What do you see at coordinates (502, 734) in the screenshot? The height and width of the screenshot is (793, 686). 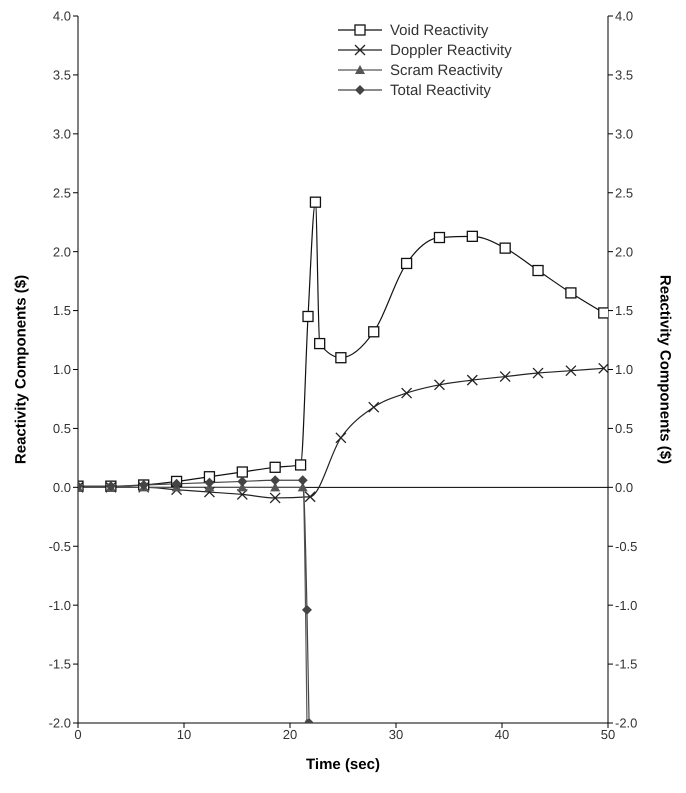 I see `x-tick-label: 40` at bounding box center [502, 734].